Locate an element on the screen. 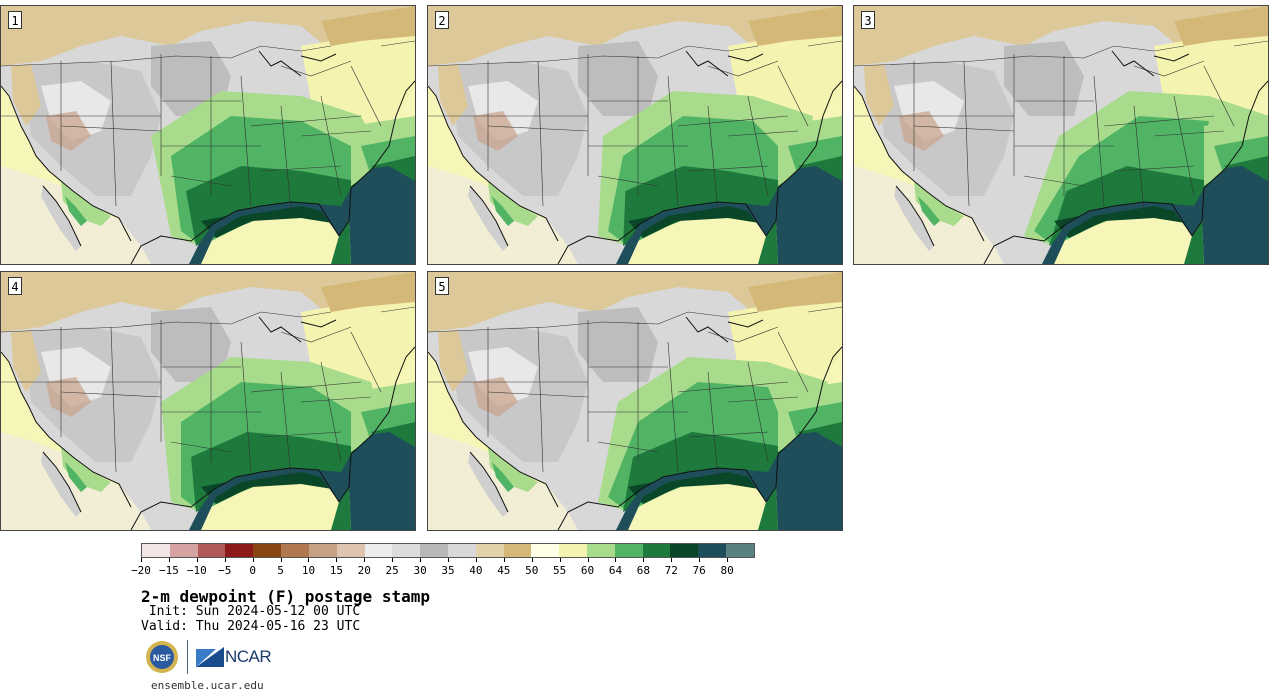 The image size is (1280, 696). ncar-mark-icon is located at coordinates (210, 657).